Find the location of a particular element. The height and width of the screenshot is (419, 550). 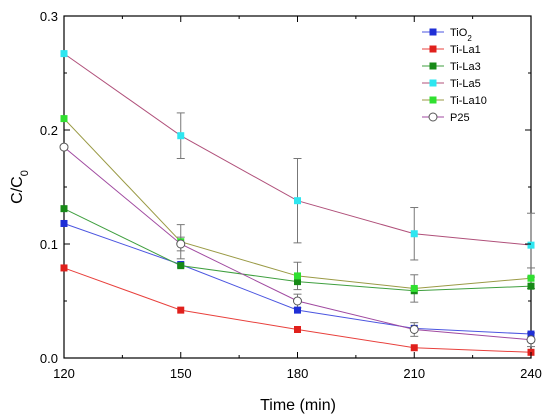

x-tick-label-120: 120 is located at coordinates (64, 373).